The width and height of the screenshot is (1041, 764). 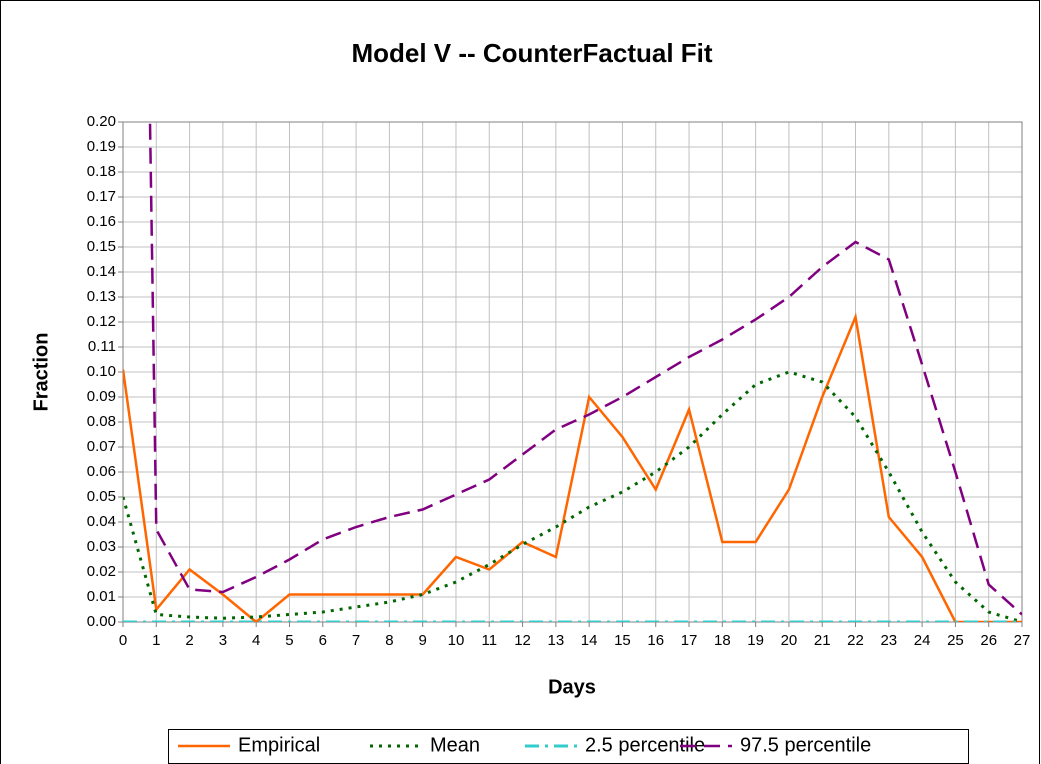 I want to click on y-tick-label: 0.17, so click(x=101, y=196).